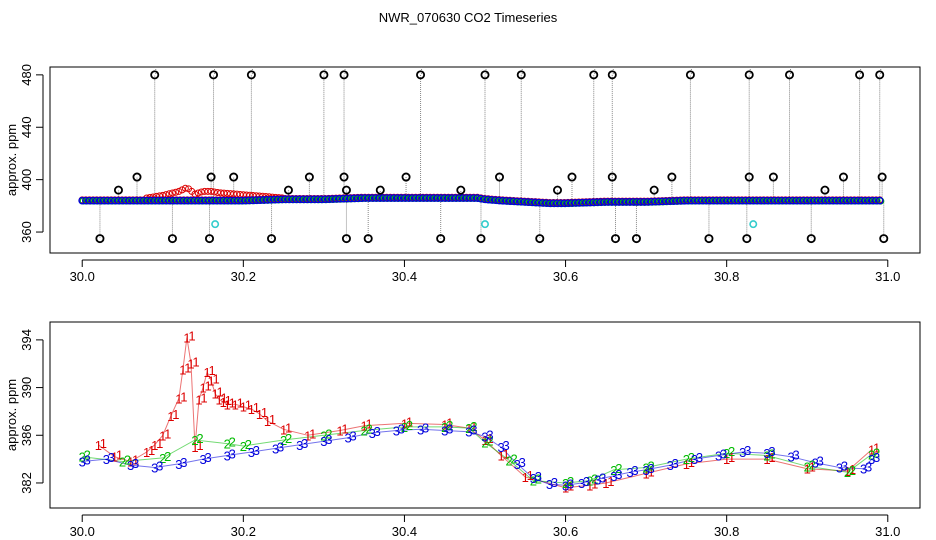  I want to click on top-y-tick-label: 400, so click(26, 180).